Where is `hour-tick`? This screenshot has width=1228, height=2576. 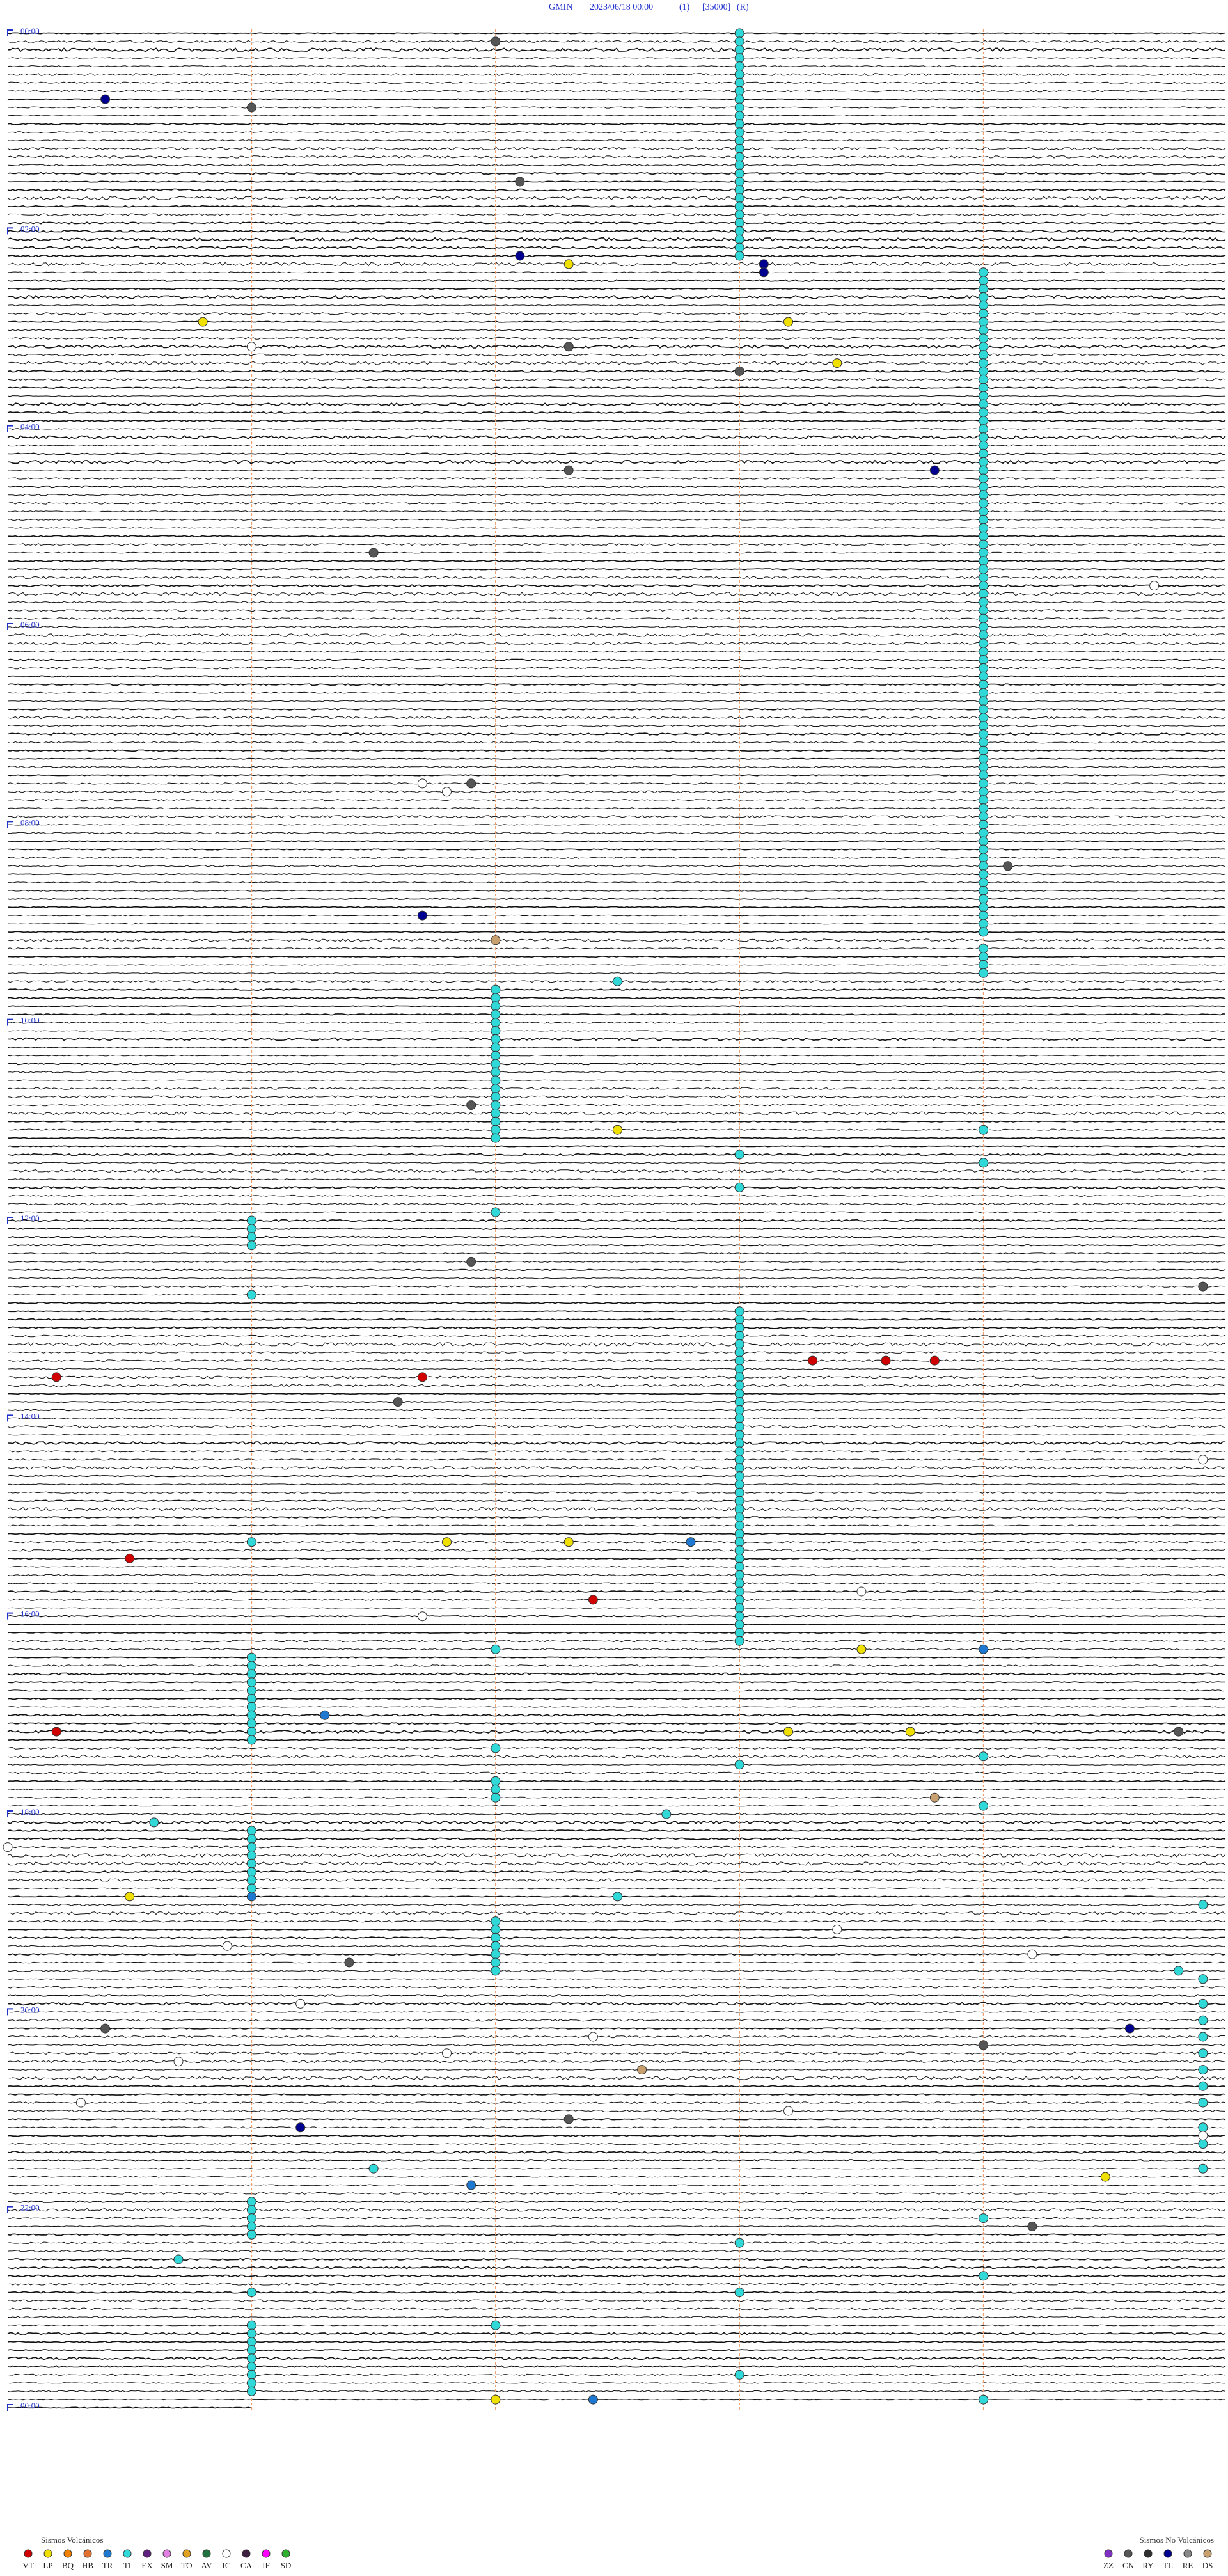 hour-tick is located at coordinates (10, 428).